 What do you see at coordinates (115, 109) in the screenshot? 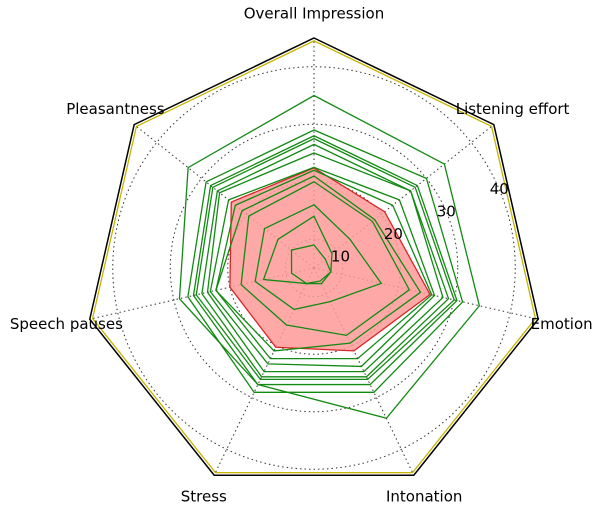
I see `category-label: Pleasantness` at bounding box center [115, 109].